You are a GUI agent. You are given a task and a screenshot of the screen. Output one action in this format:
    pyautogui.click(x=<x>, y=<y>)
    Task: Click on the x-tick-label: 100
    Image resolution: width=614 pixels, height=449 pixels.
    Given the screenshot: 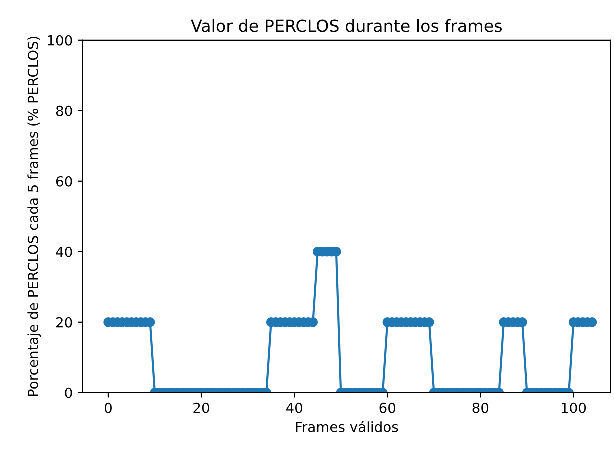 What is the action you would take?
    pyautogui.click(x=574, y=408)
    